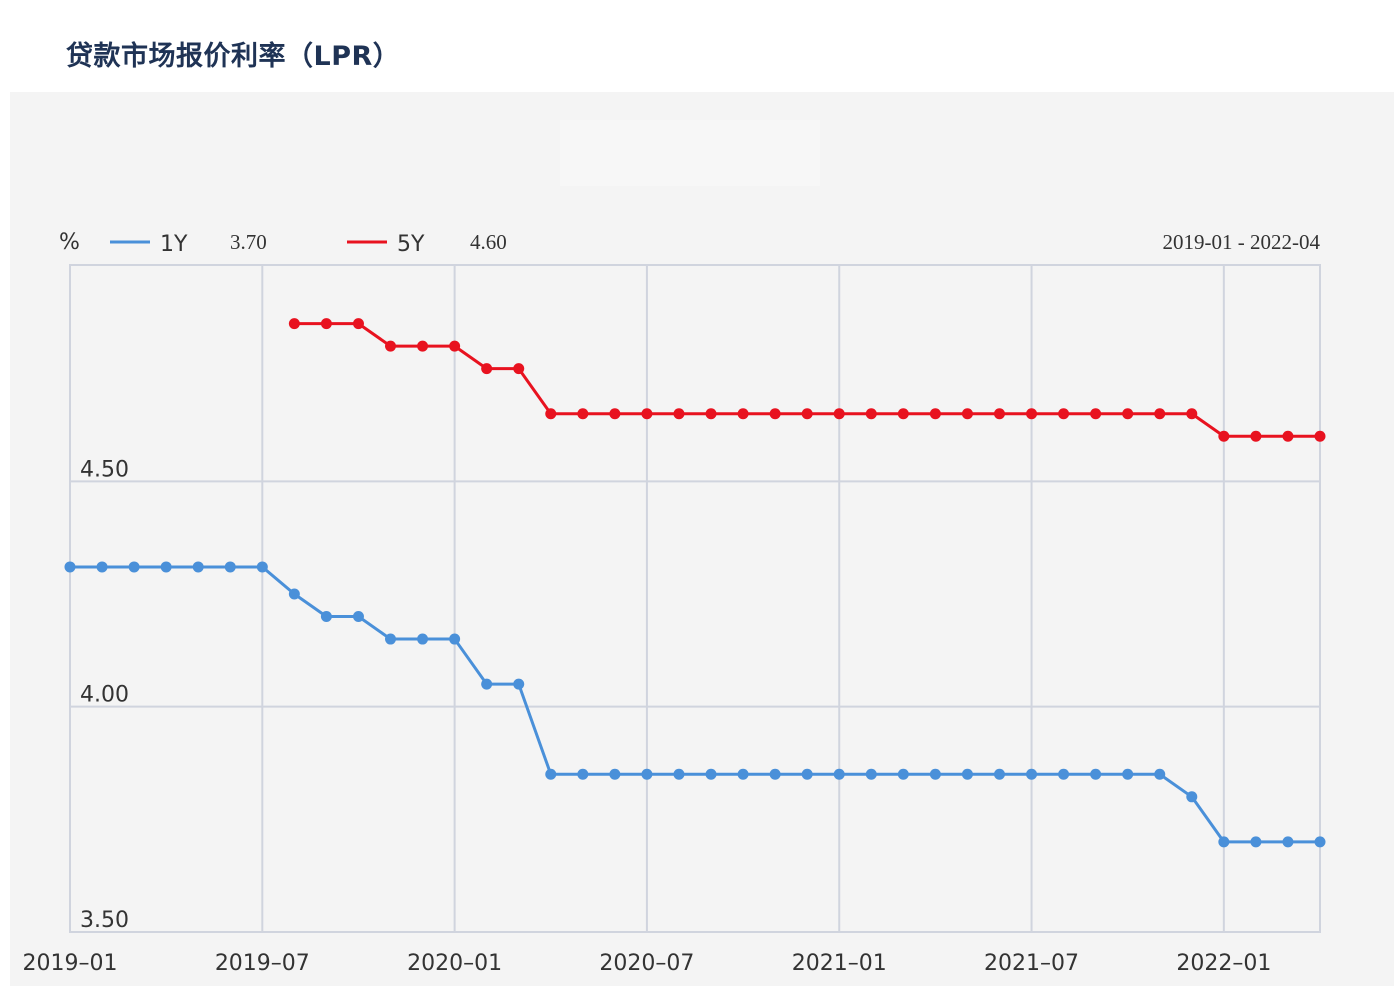  Describe the element at coordinates (1242, 242) in the screenshot. I see `date-range-label: 2019-01 - 2022-04` at that location.